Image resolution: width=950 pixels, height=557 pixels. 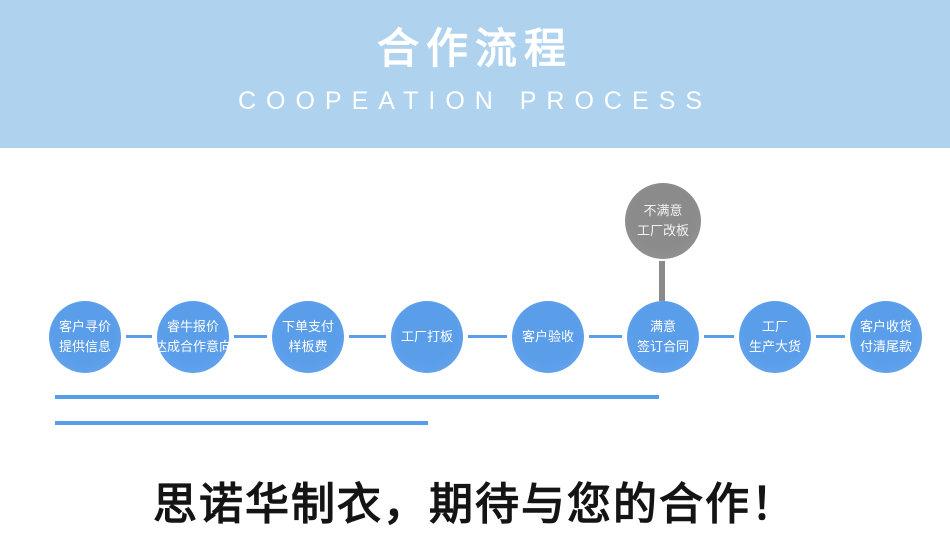 What do you see at coordinates (84, 326) in the screenshot?
I see `flow-step-label: 客户寻价` at bounding box center [84, 326].